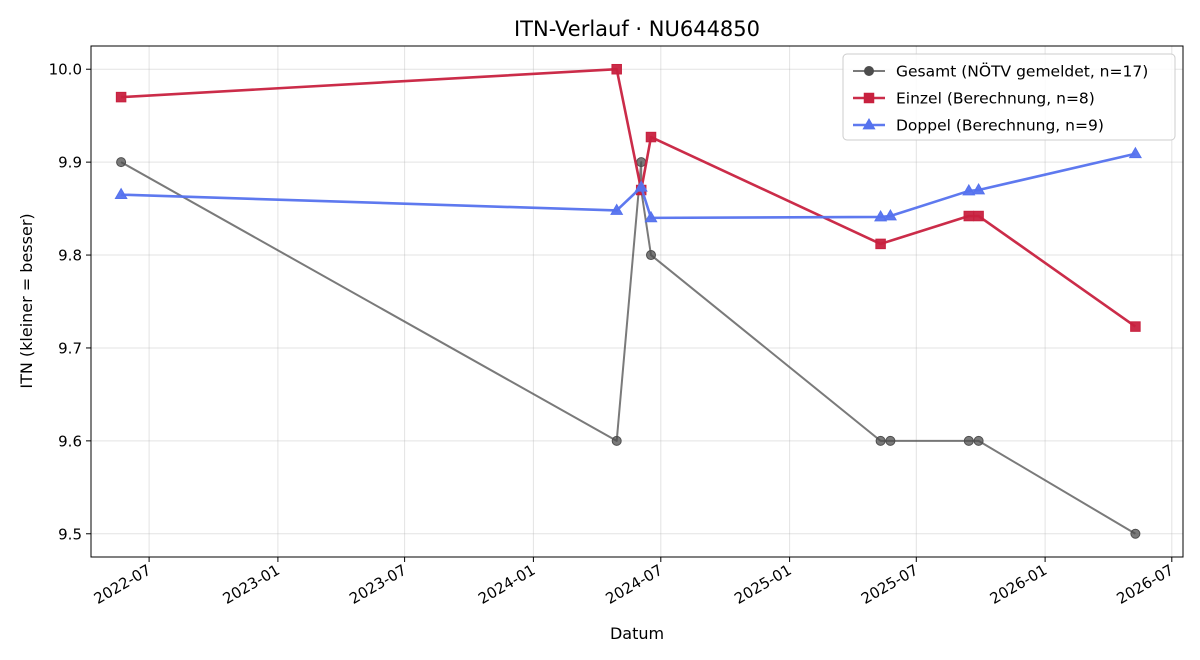 The image size is (1200, 660). I want to click on series-line, so click(628, 186).